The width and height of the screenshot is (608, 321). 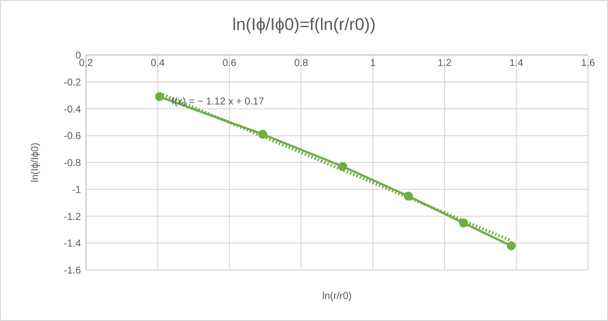 I want to click on y-tick-label: -1.4, so click(x=73, y=244).